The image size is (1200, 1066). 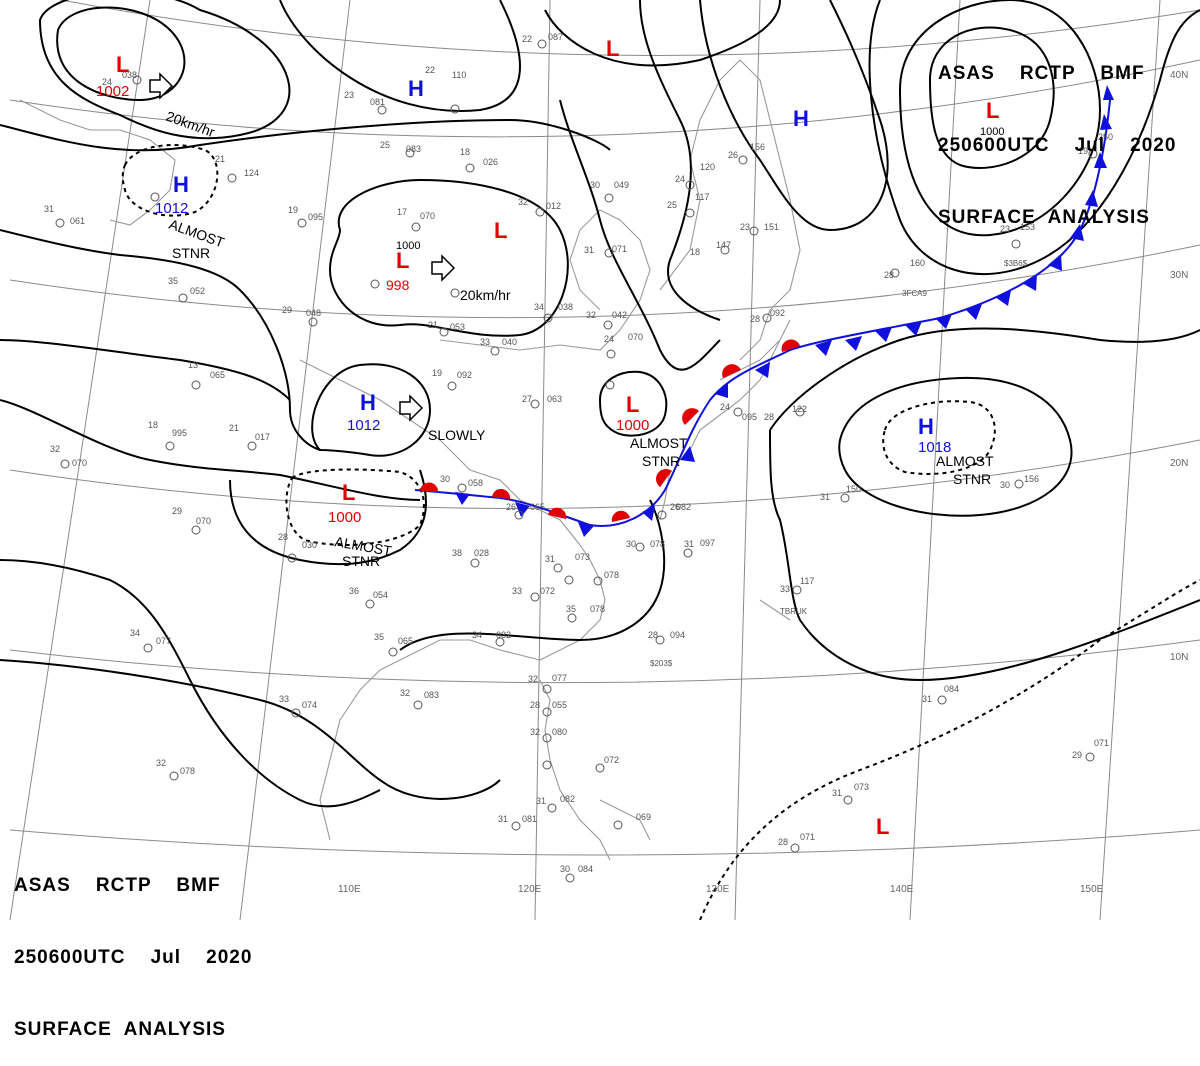 What do you see at coordinates (481, 553) in the screenshot?
I see `svg-text: 028` at bounding box center [481, 553].